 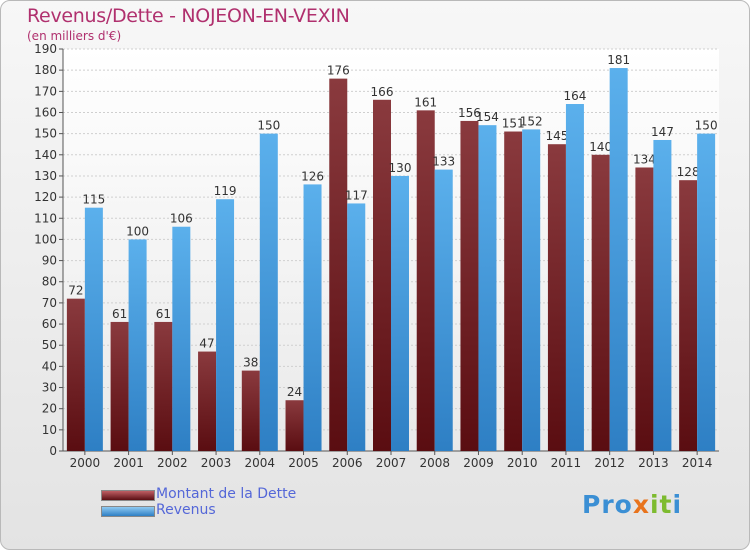 What do you see at coordinates (45, 176) in the screenshot?
I see `y-tick-label: 130` at bounding box center [45, 176].